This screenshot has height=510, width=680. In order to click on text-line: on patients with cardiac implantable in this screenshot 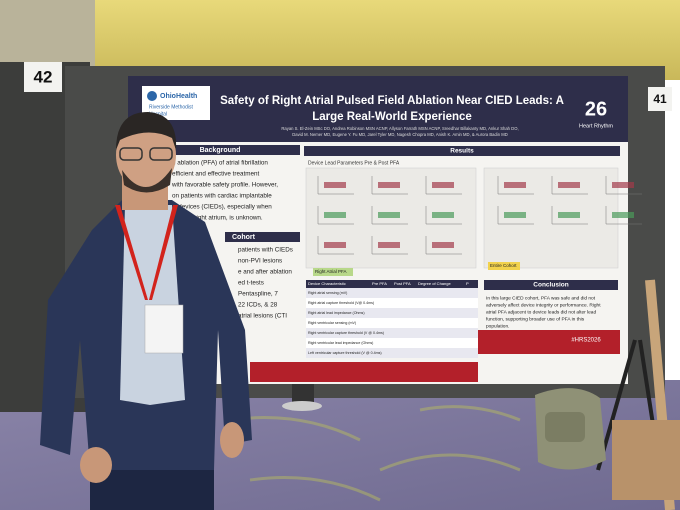, I will do `click(222, 196)`.